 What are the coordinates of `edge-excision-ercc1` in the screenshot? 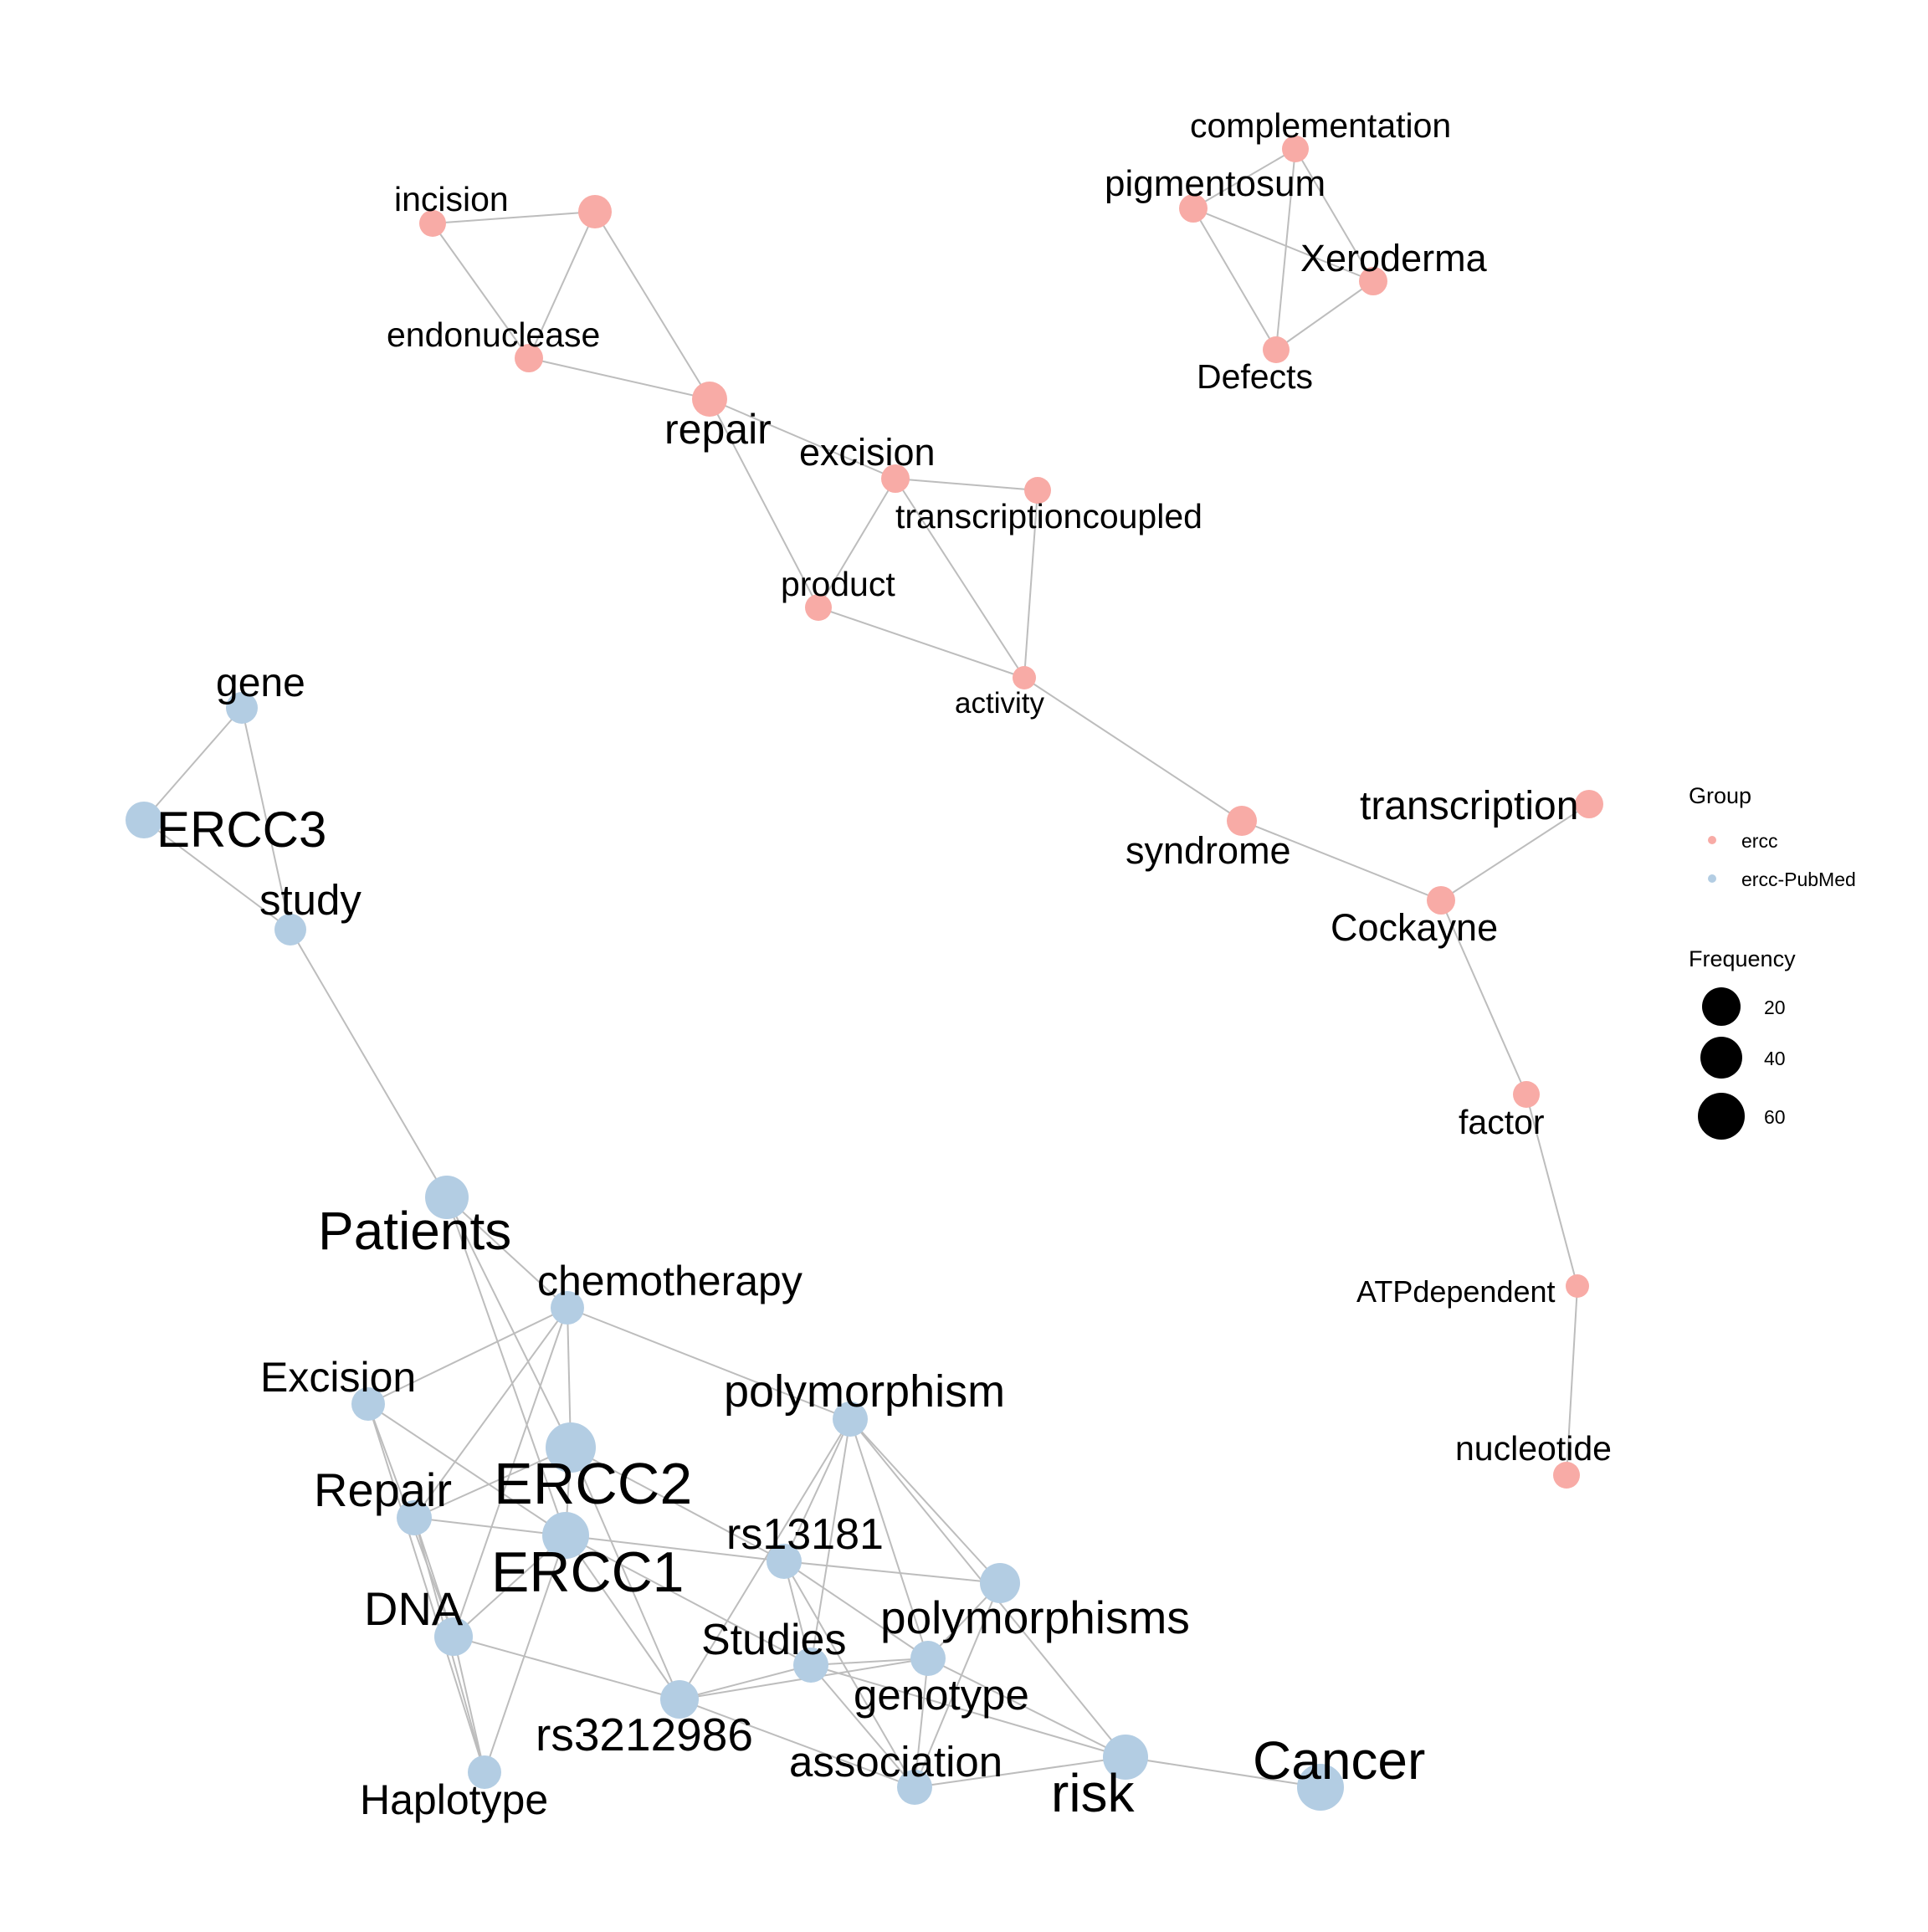 It's located at (467, 1469).